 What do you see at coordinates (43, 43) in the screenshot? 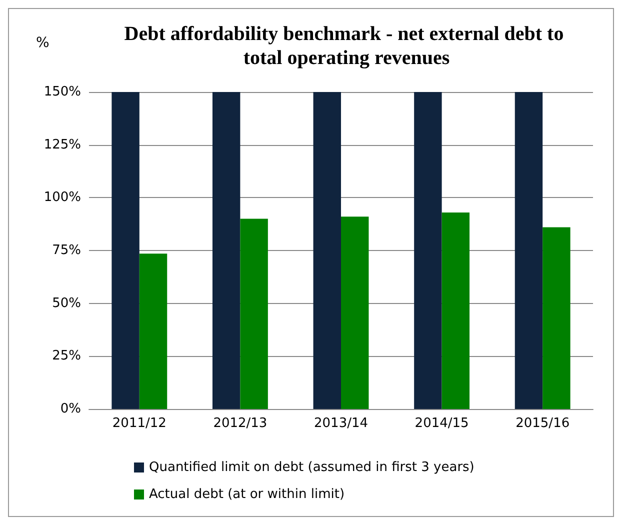
I see `y-axis-title: %` at bounding box center [43, 43].